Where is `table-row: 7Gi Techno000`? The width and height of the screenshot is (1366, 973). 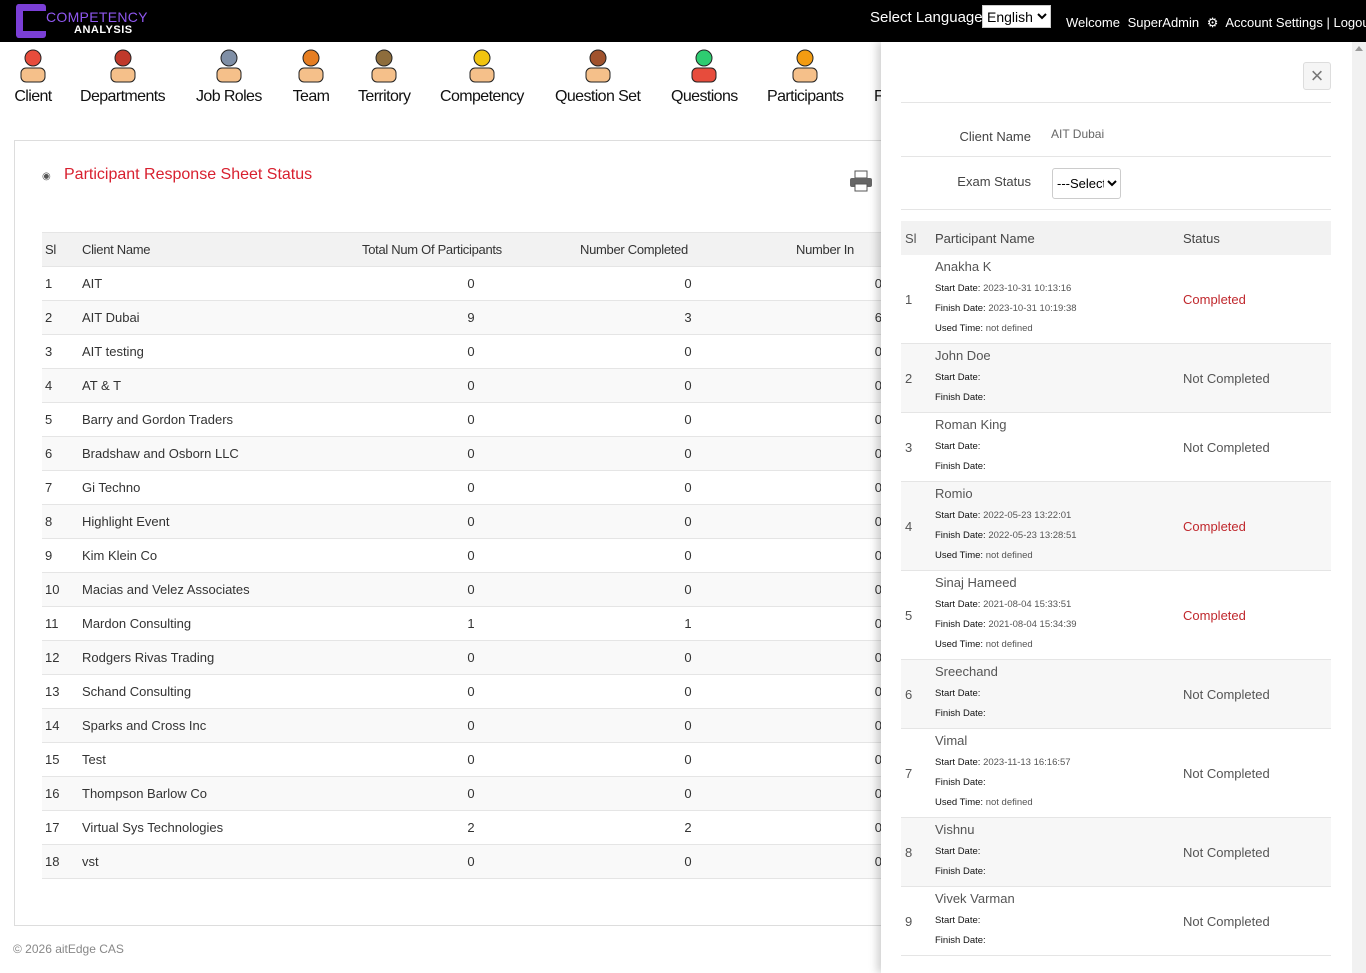 table-row: 7Gi Techno000 is located at coordinates (461, 487).